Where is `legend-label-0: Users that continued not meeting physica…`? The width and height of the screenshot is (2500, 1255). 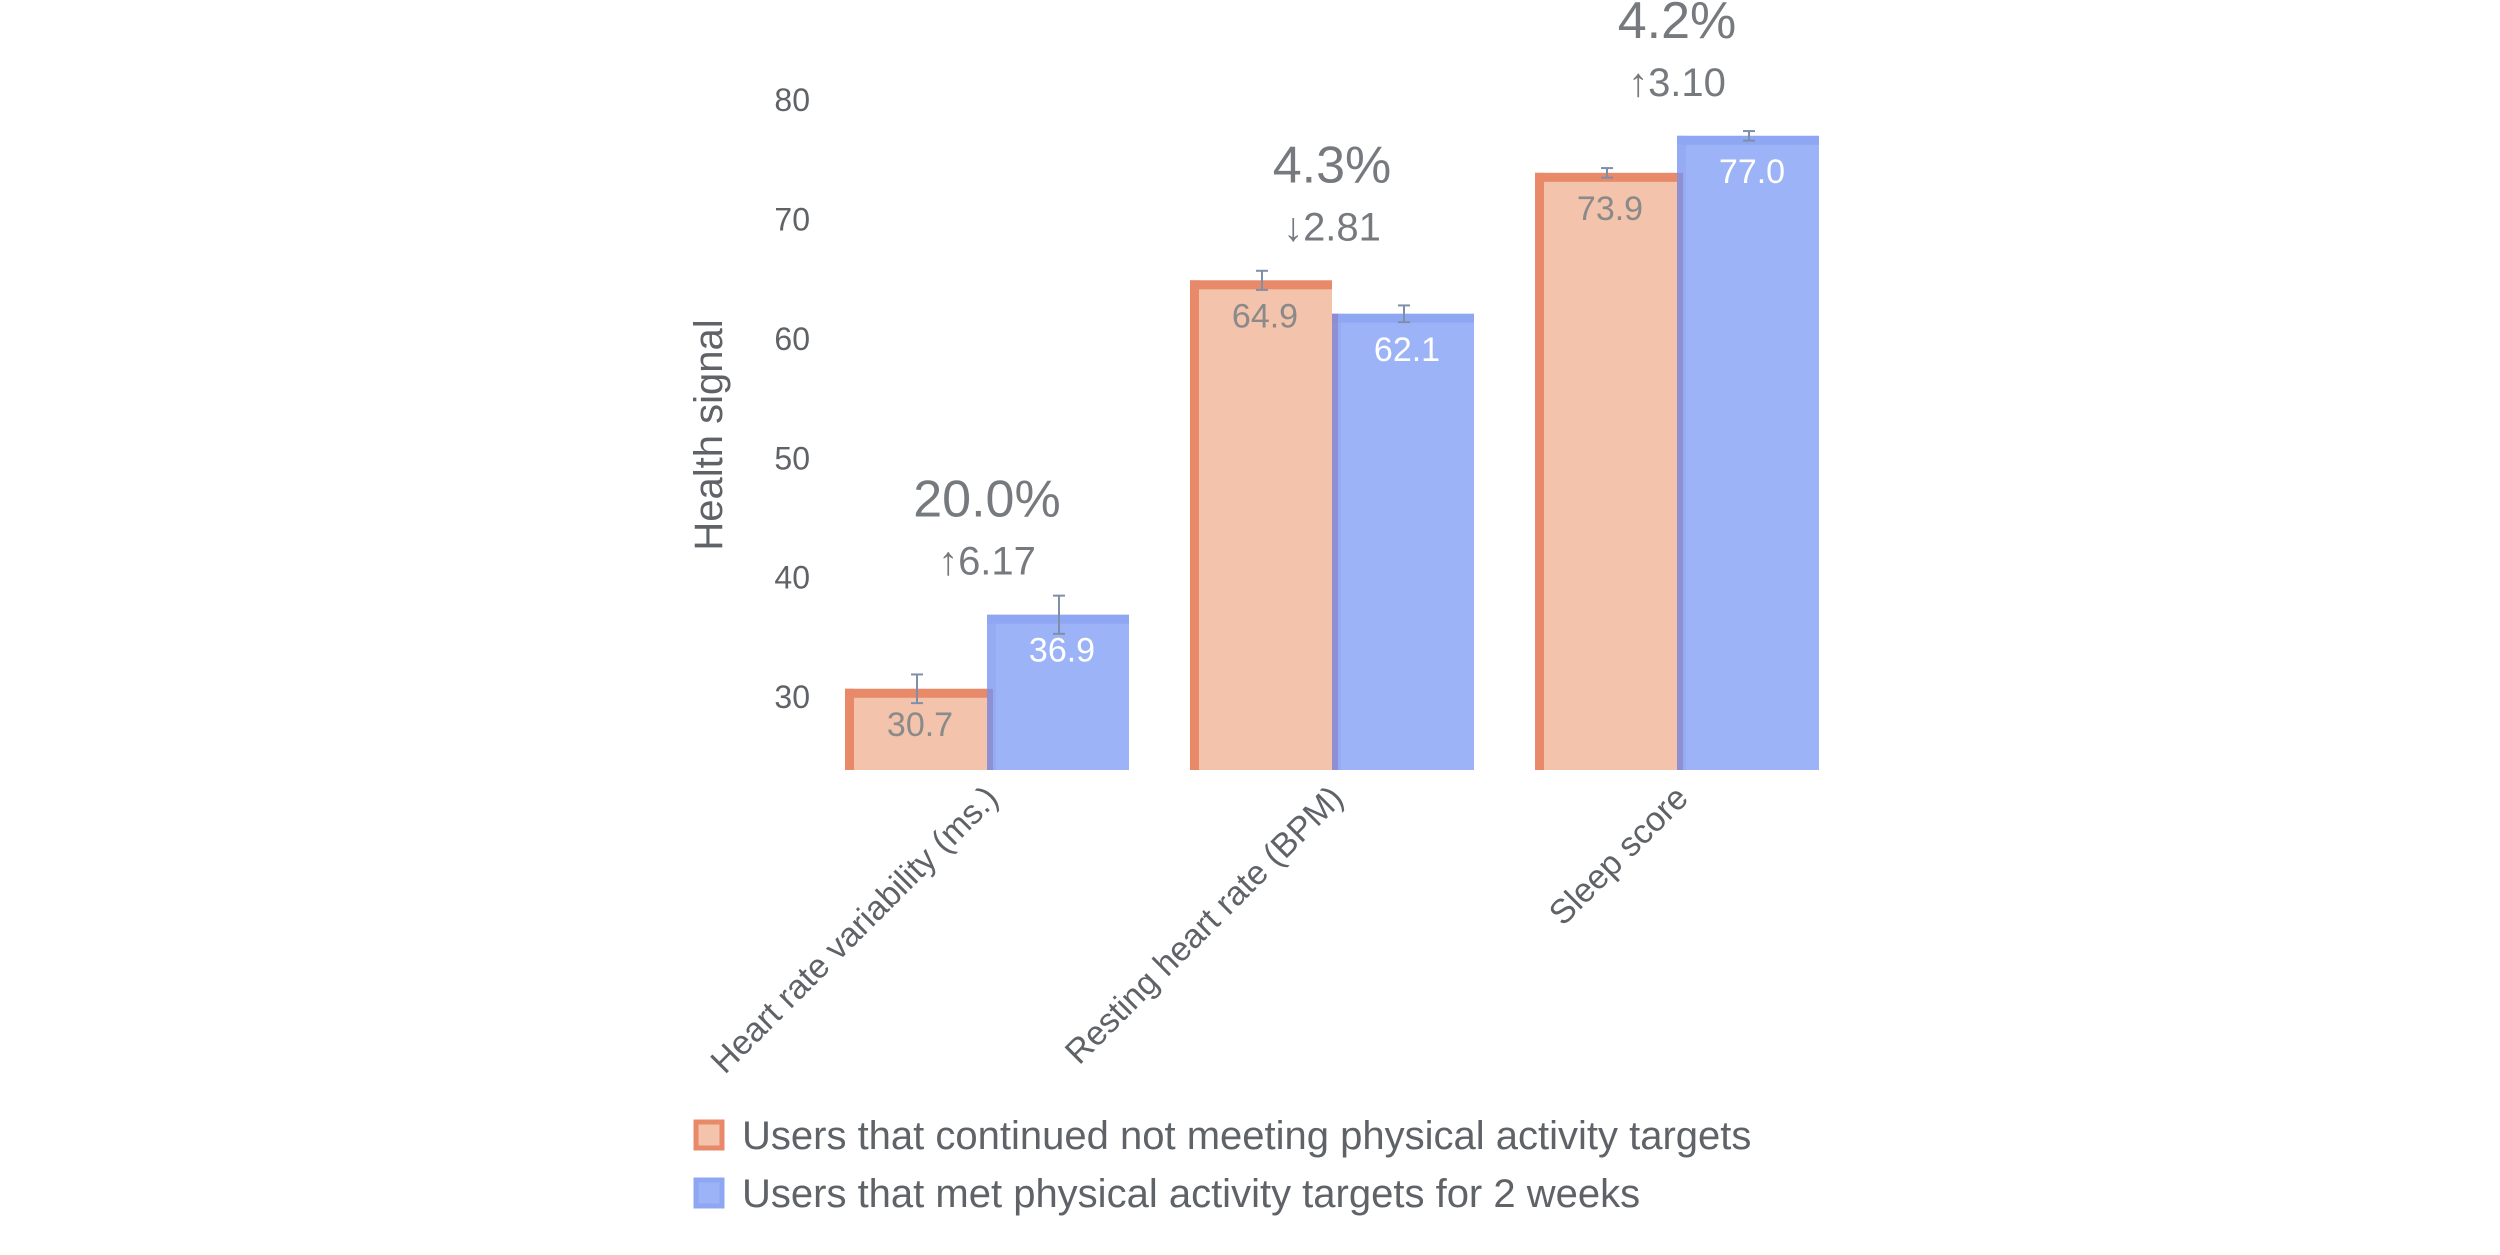
legend-label-0: Users that continued not meeting physica… is located at coordinates (1246, 1136).